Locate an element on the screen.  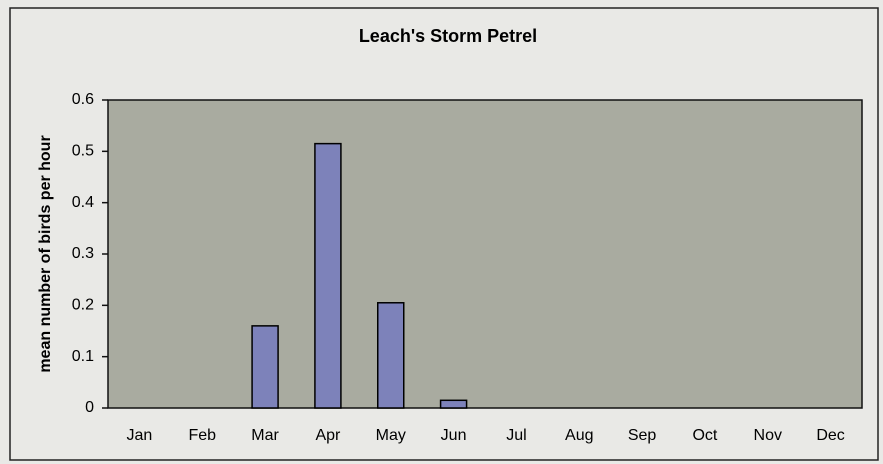
x-tick-label: May is located at coordinates (391, 435).